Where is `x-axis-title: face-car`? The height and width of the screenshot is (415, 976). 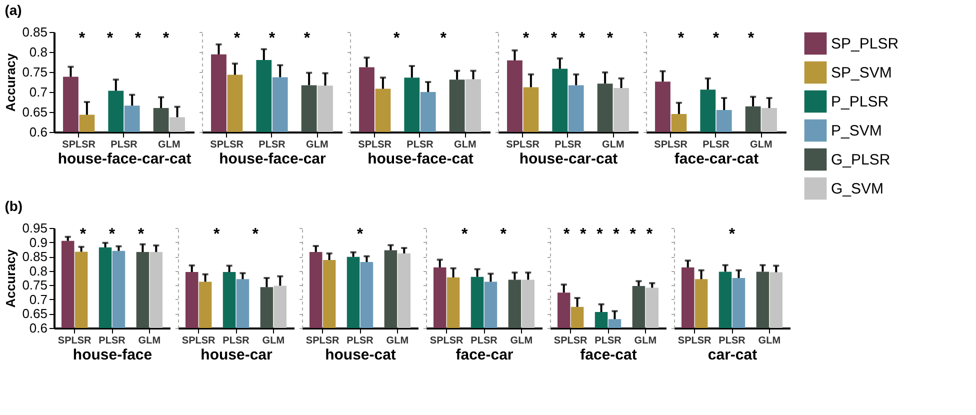
x-axis-title: face-car is located at coordinates (485, 355).